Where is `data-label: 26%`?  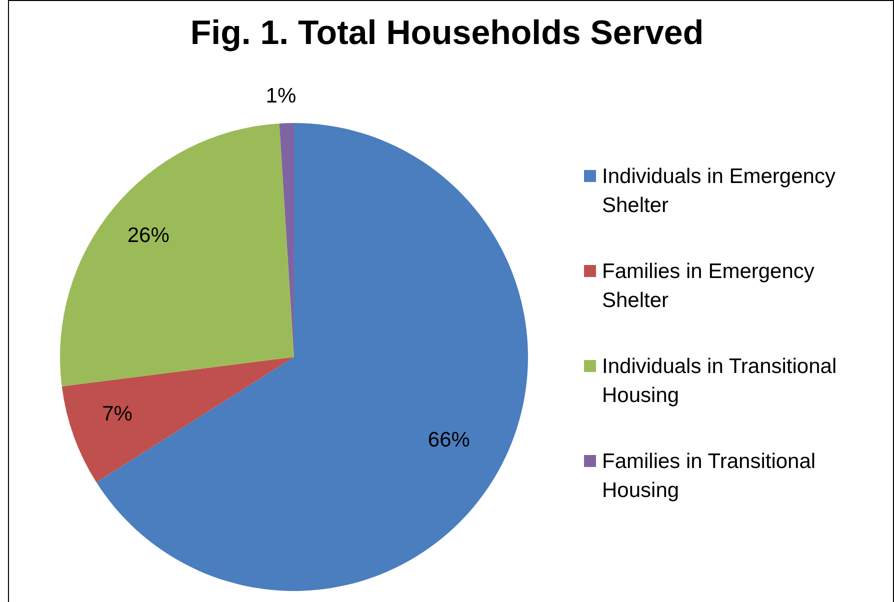
data-label: 26% is located at coordinates (148, 236).